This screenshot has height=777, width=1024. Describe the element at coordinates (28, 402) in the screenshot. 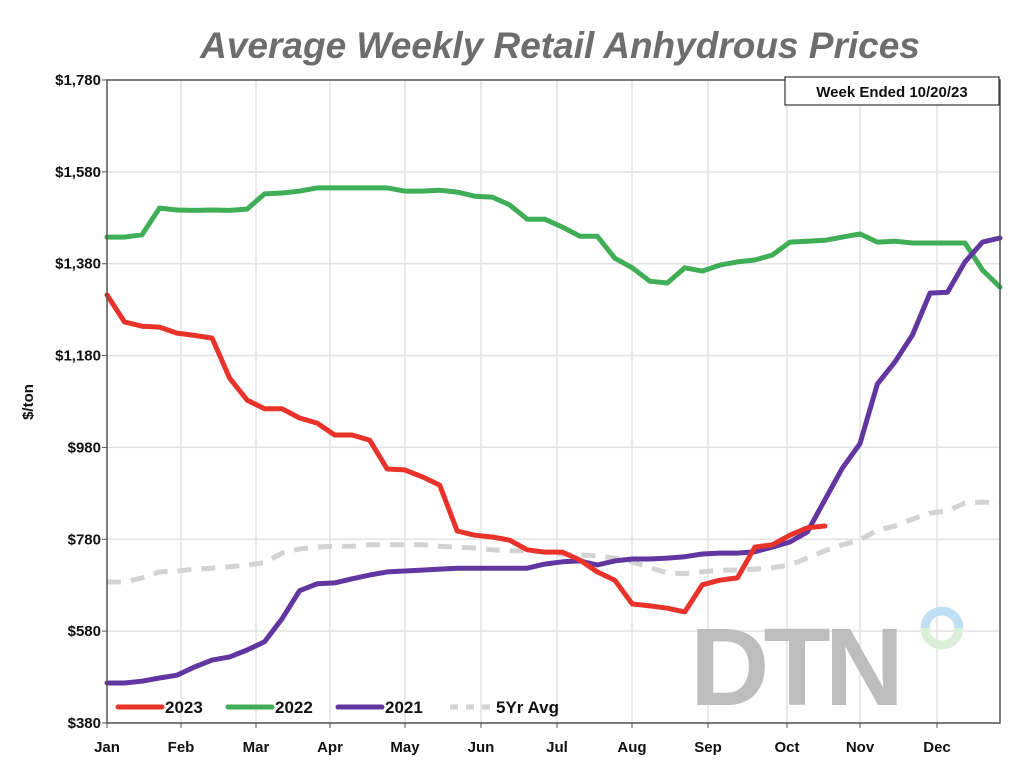

I see `y-axis-label: $/ton` at that location.